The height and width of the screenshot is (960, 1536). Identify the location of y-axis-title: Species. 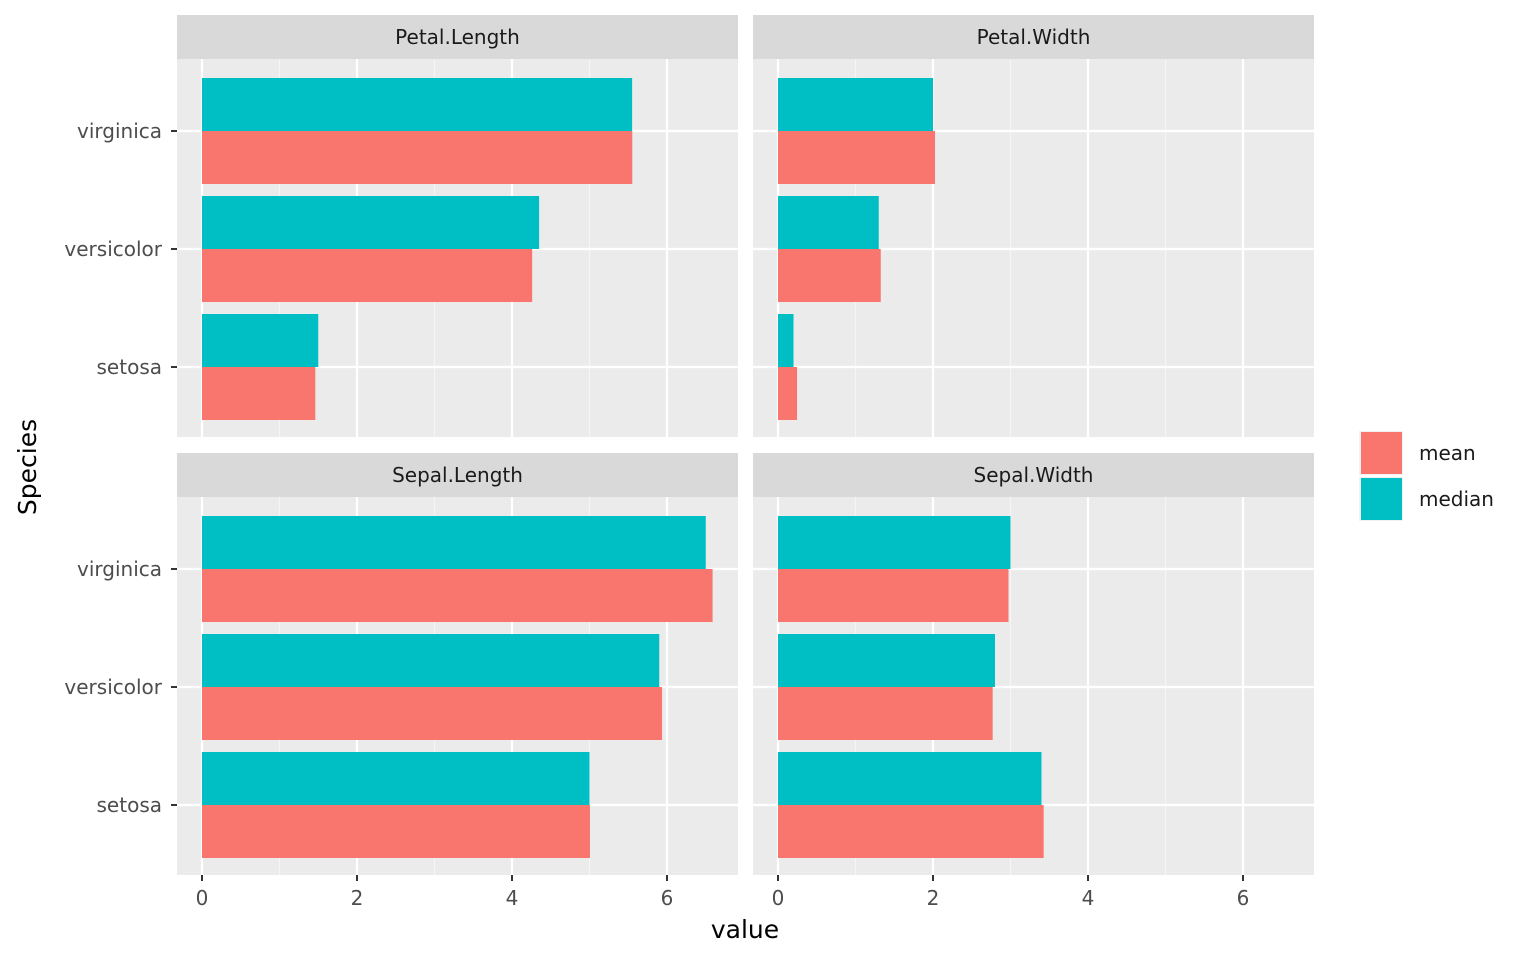
(27, 467).